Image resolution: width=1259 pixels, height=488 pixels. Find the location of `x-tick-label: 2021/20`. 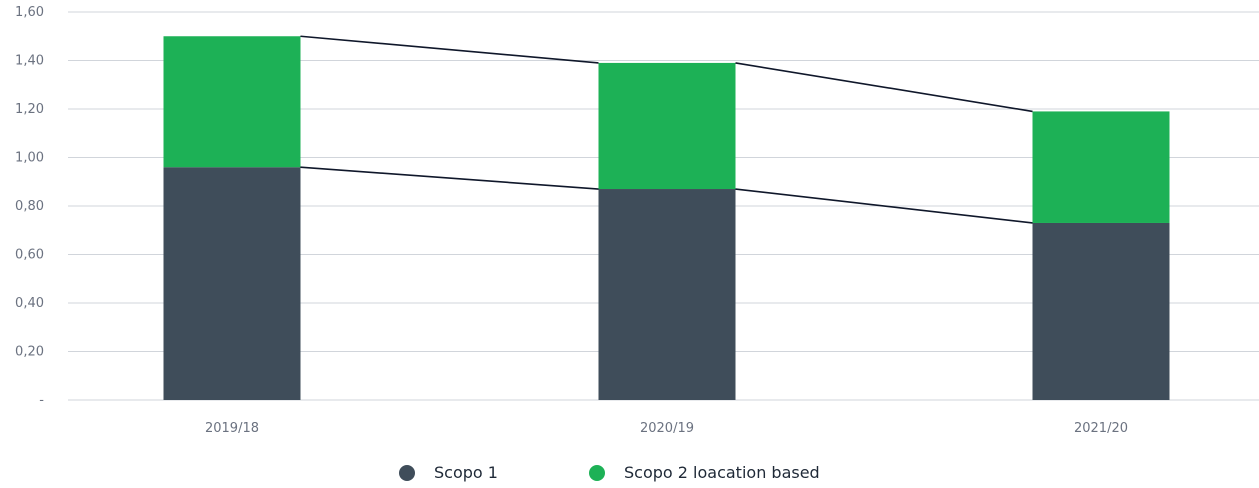

x-tick-label: 2021/20 is located at coordinates (1101, 428).